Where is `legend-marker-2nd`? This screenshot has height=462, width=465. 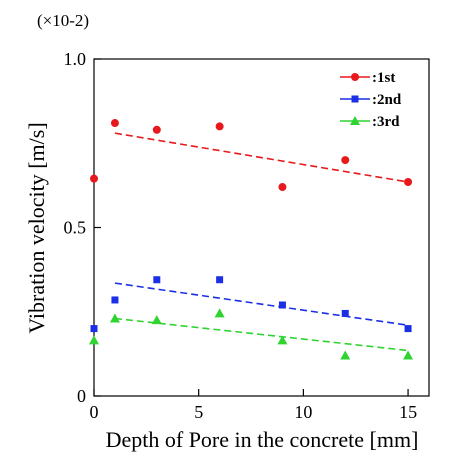 legend-marker-2nd is located at coordinates (355, 99).